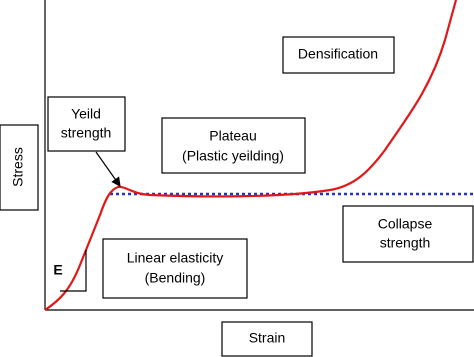 This screenshot has height=357, width=474. I want to click on slope-marker, so click(73, 271).